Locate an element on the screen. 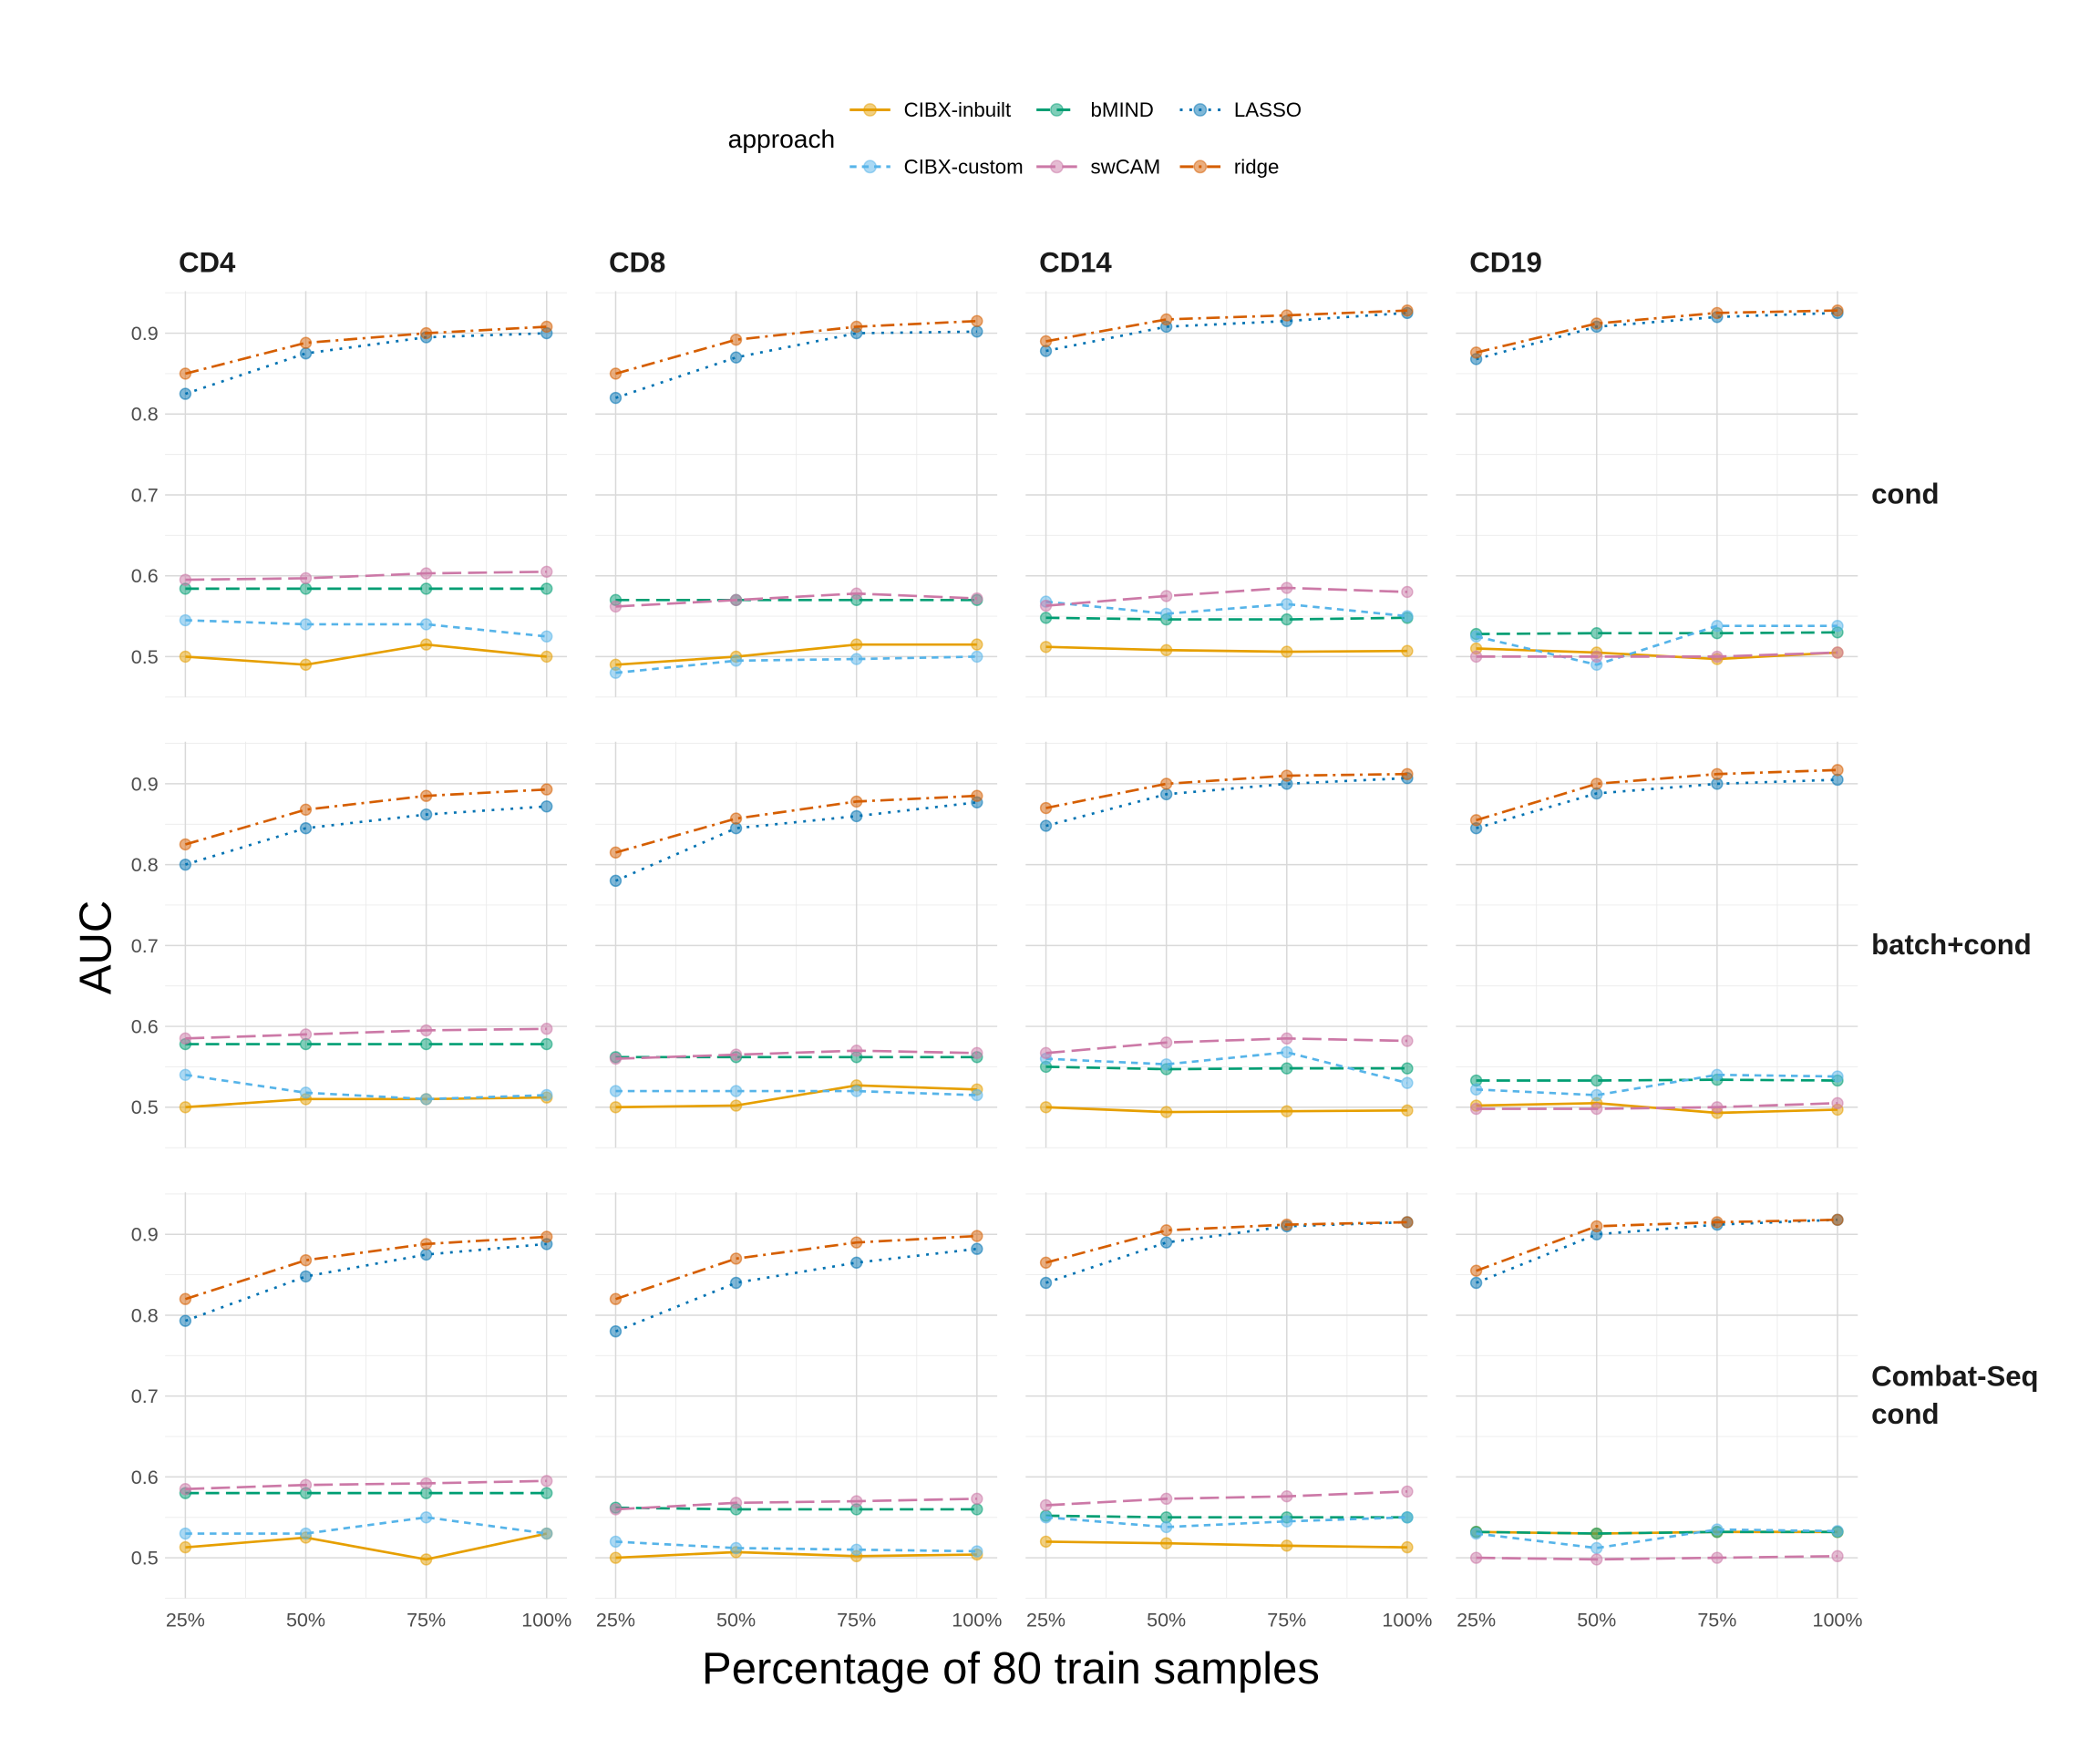 This screenshot has height=1750, width=2100. legend-label: LASSO is located at coordinates (1268, 110).